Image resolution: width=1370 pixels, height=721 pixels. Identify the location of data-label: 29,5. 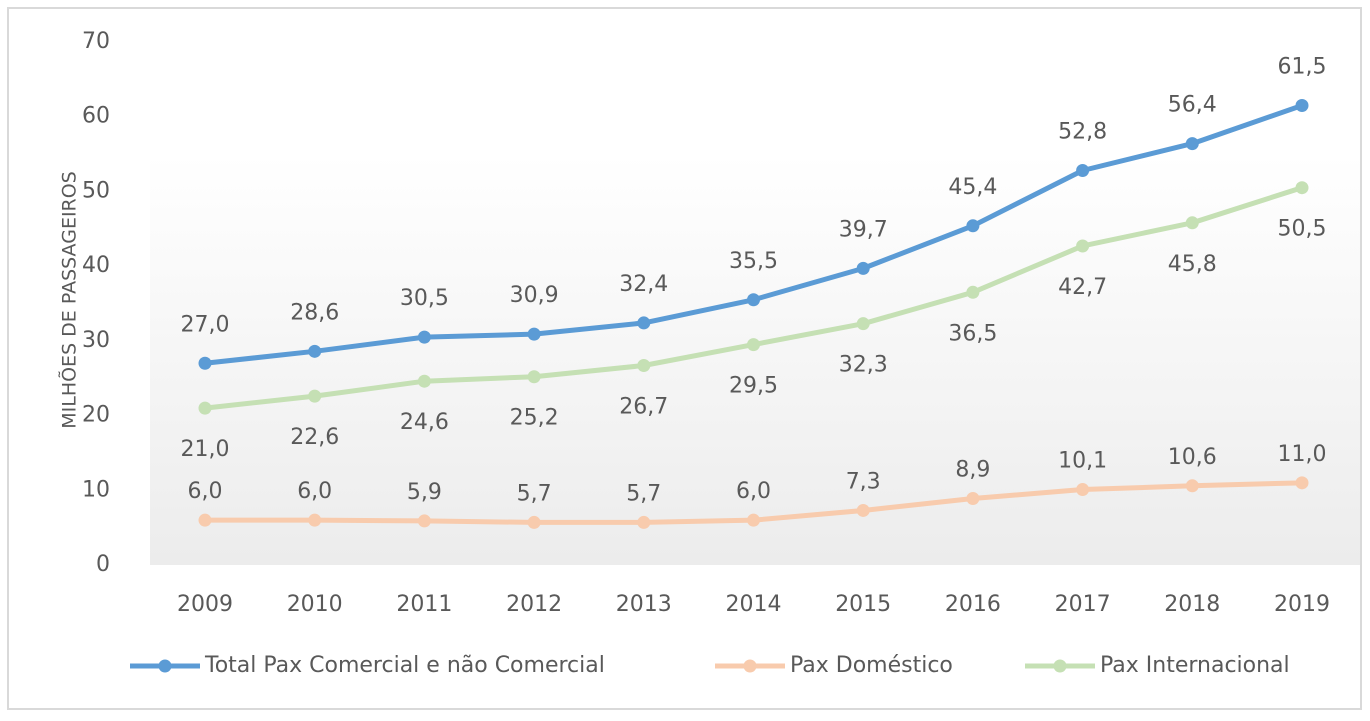
(753, 386).